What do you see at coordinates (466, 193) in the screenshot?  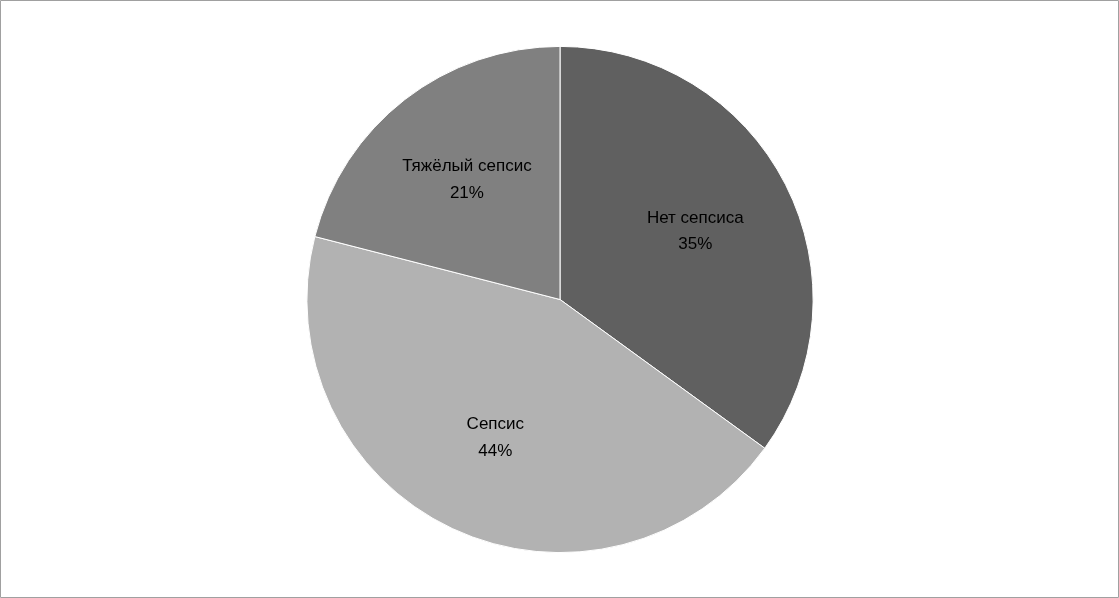 I see `data-label: 21%` at bounding box center [466, 193].